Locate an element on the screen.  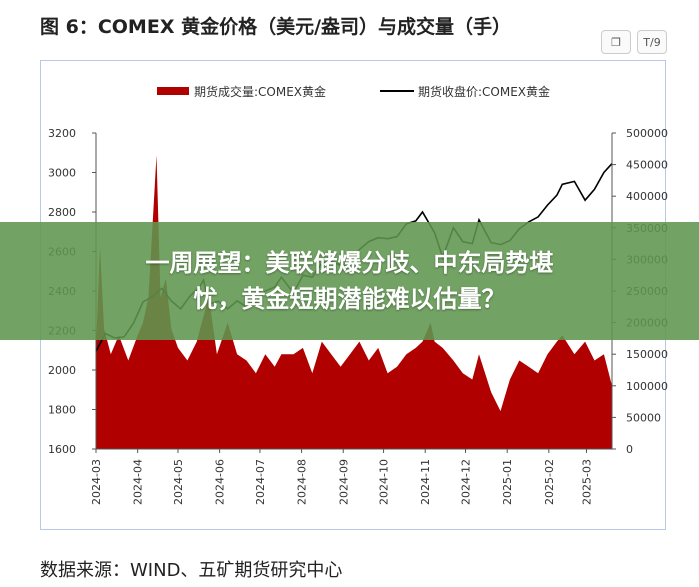
image-toolbar: ❐ T/9 is located at coordinates (634, 42).